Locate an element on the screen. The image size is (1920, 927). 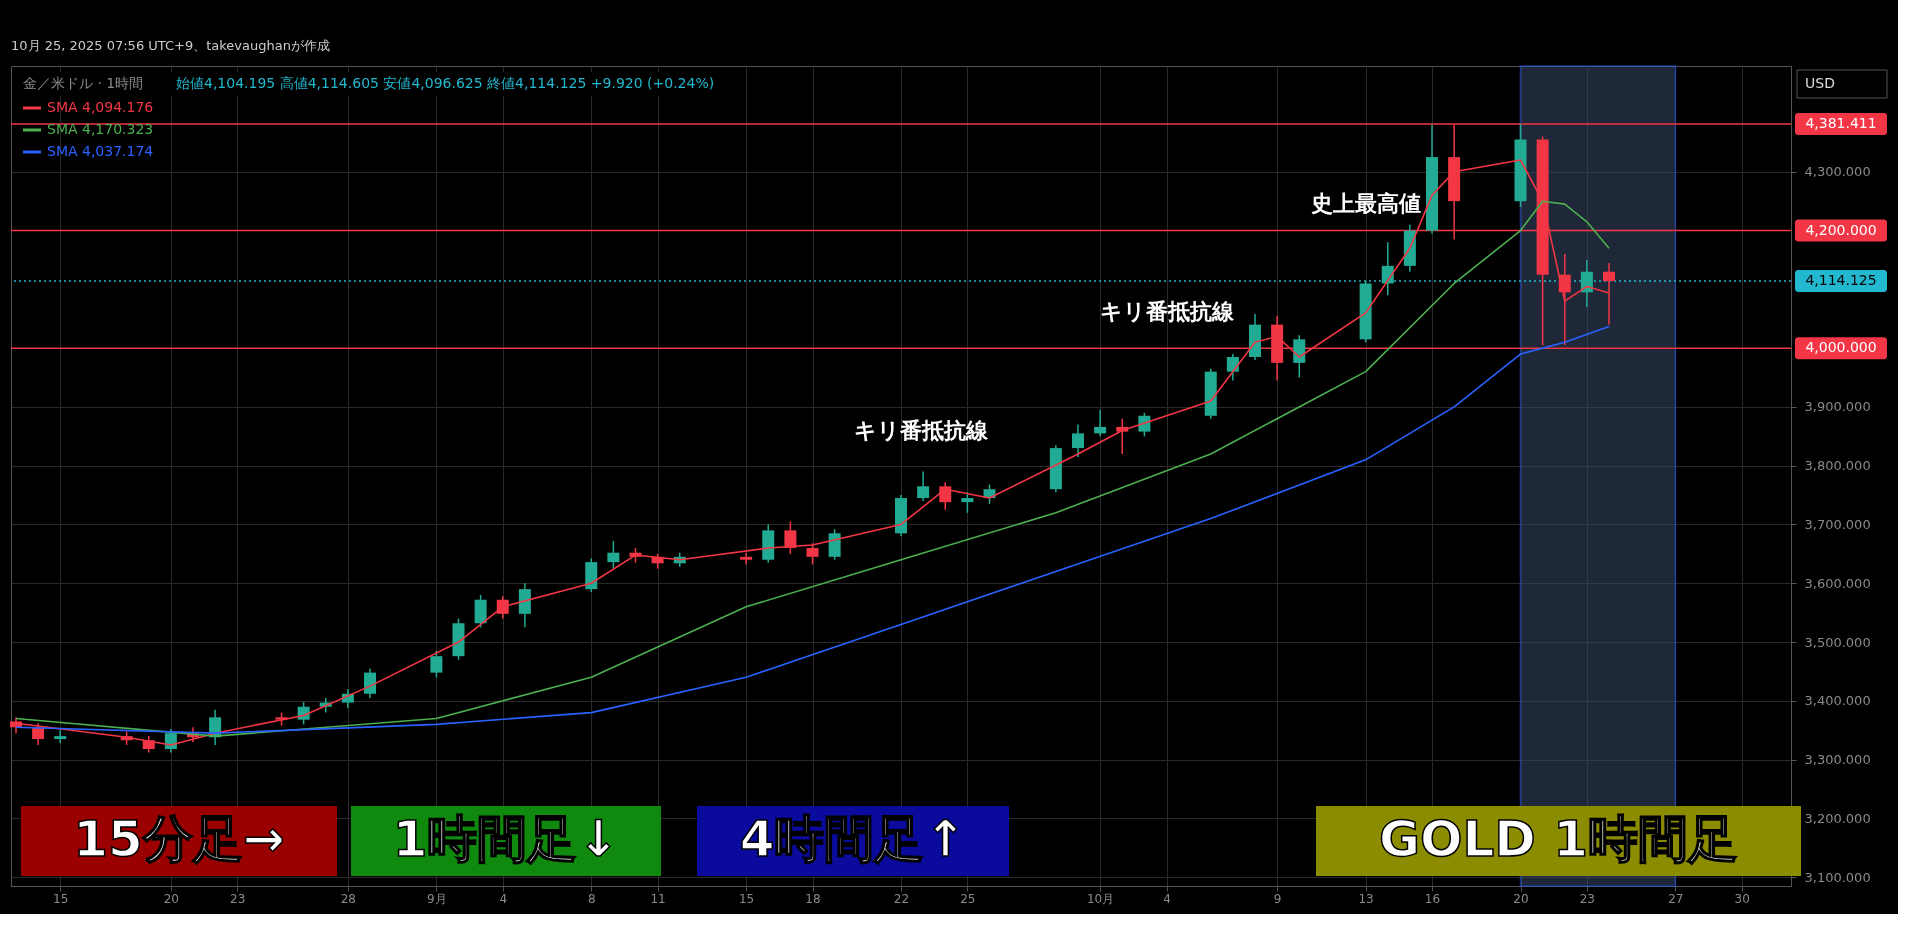
y-tick-label: 3,800.000 is located at coordinates (1837, 466).